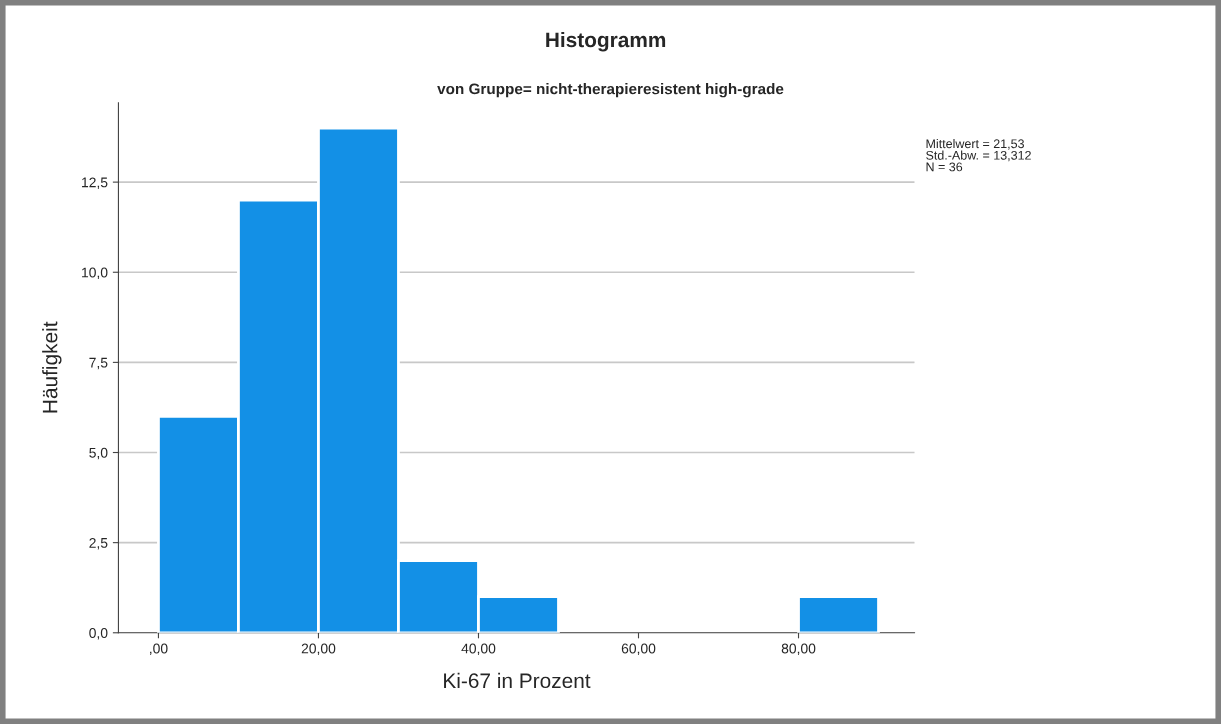 This screenshot has width=1221, height=724. Describe the element at coordinates (98, 363) in the screenshot. I see `y-tick-label: 7,5` at that location.